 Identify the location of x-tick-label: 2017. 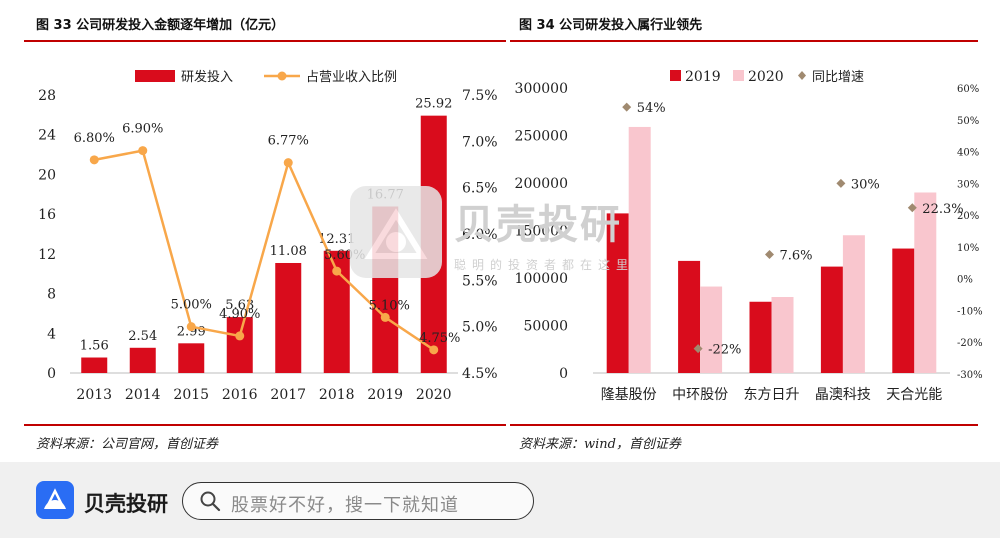
(288, 395).